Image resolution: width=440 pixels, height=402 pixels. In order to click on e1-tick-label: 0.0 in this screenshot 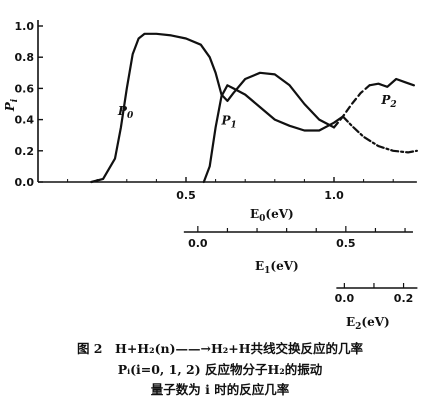, I will do `click(198, 243)`.